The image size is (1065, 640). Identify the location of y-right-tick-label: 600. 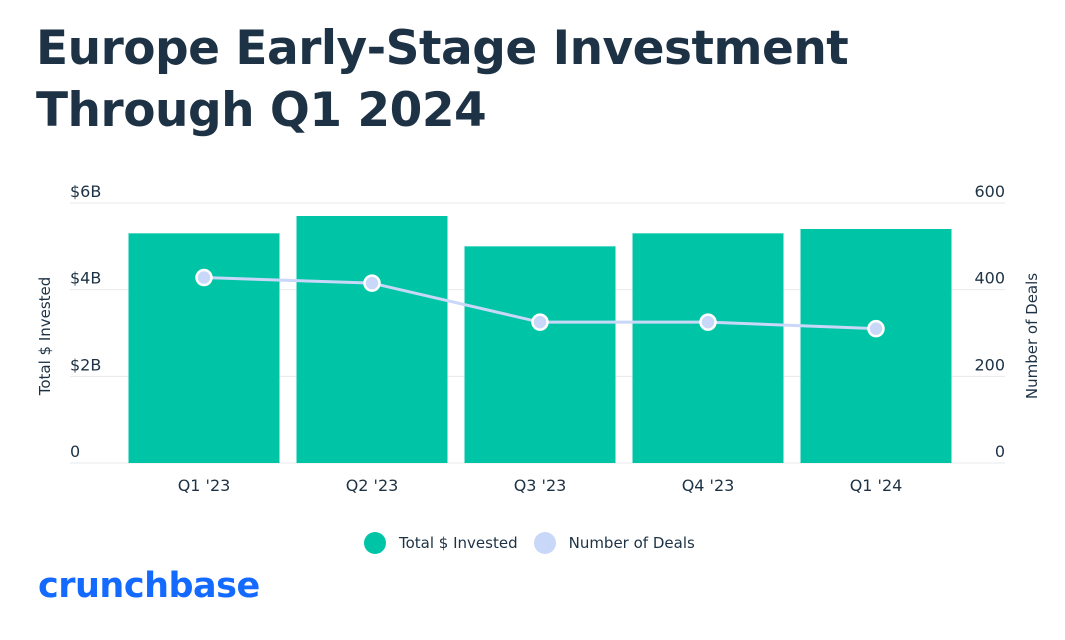
(989, 191).